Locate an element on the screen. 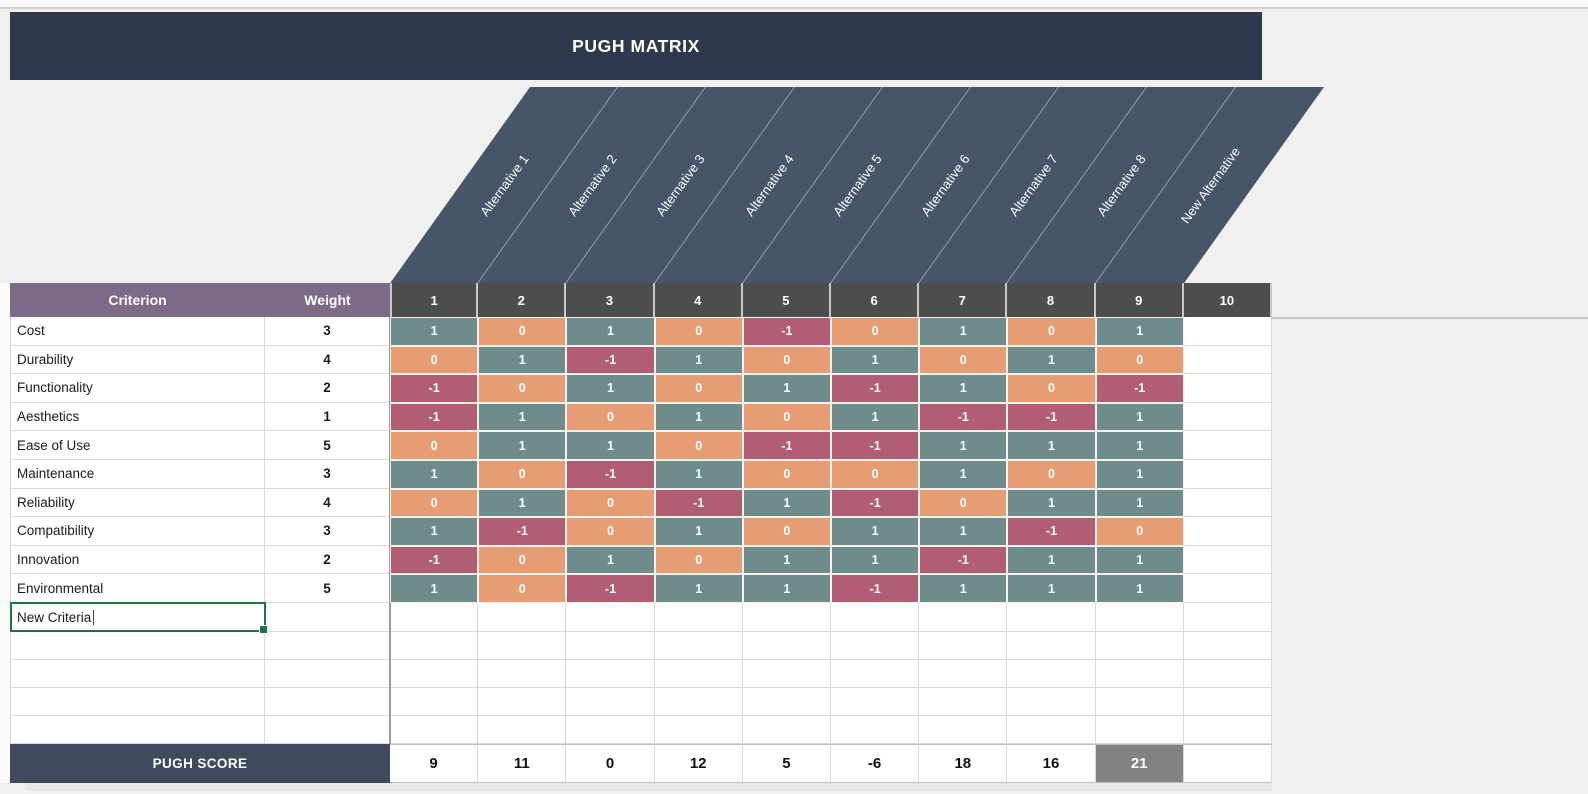 The image size is (1588, 794). weight-cell: 2 is located at coordinates (327, 388).